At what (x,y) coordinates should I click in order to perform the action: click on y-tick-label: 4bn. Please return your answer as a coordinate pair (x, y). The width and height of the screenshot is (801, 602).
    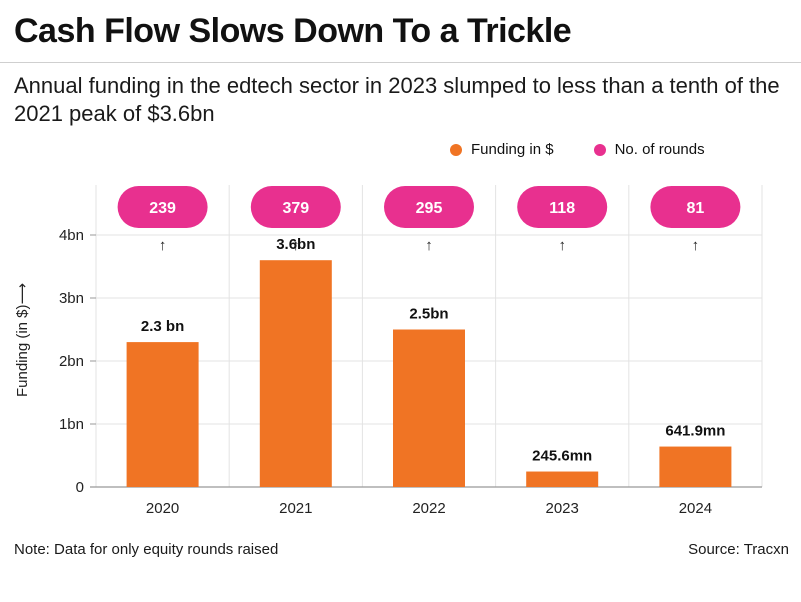
    Looking at the image, I should click on (71, 235).